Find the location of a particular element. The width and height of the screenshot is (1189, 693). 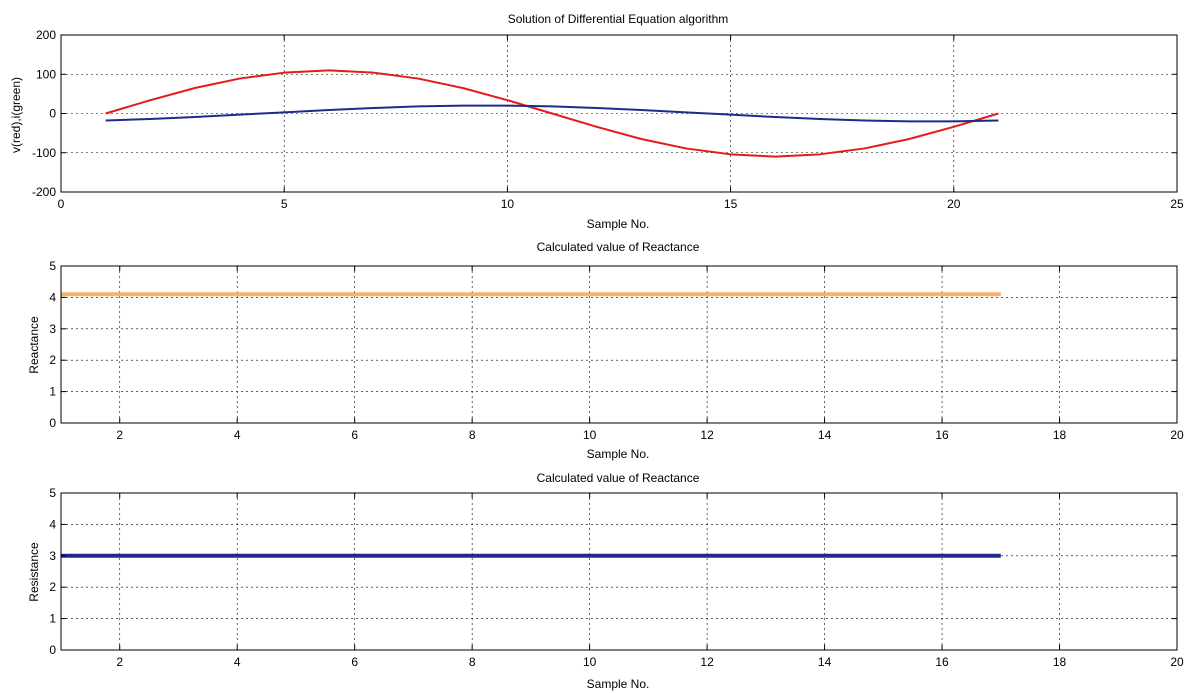

y-tick-label: 200 is located at coordinates (46, 35).